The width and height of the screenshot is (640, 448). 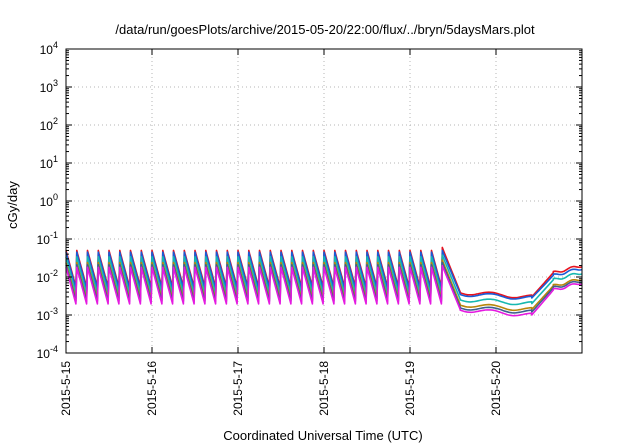 I want to click on x-tick-label: 2015-5-18, so click(x=324, y=388).